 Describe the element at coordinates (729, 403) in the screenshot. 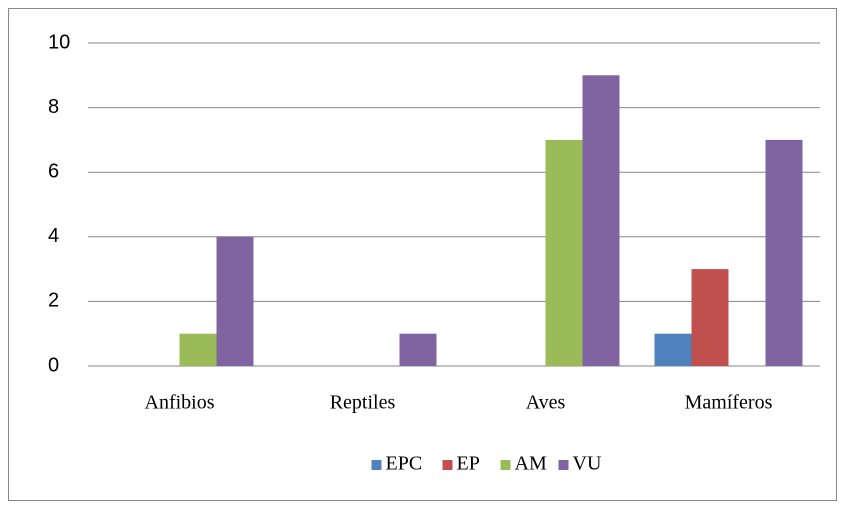

I see `x-tick-label: Mamíferos` at that location.